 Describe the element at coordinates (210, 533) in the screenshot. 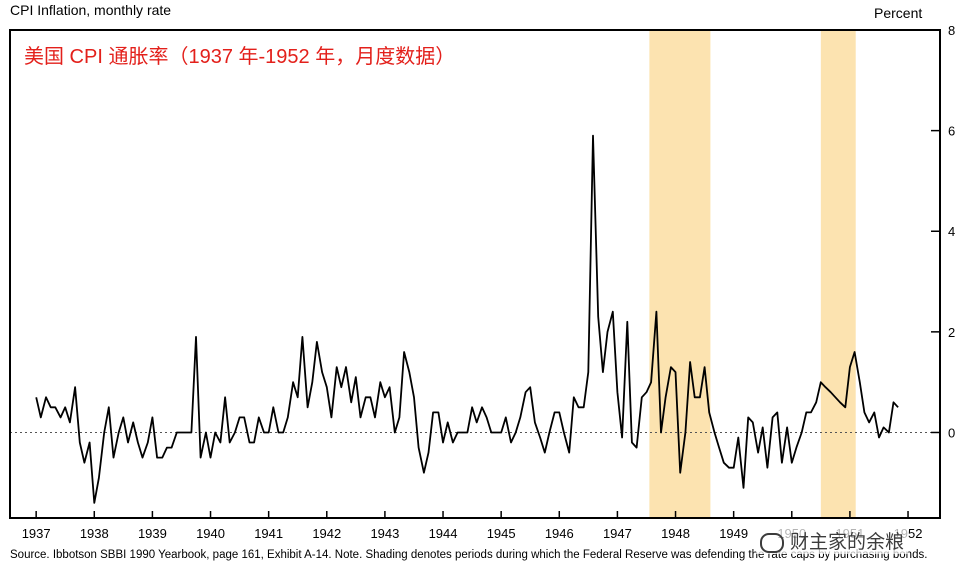

I see `x-tick-label: 1940` at that location.